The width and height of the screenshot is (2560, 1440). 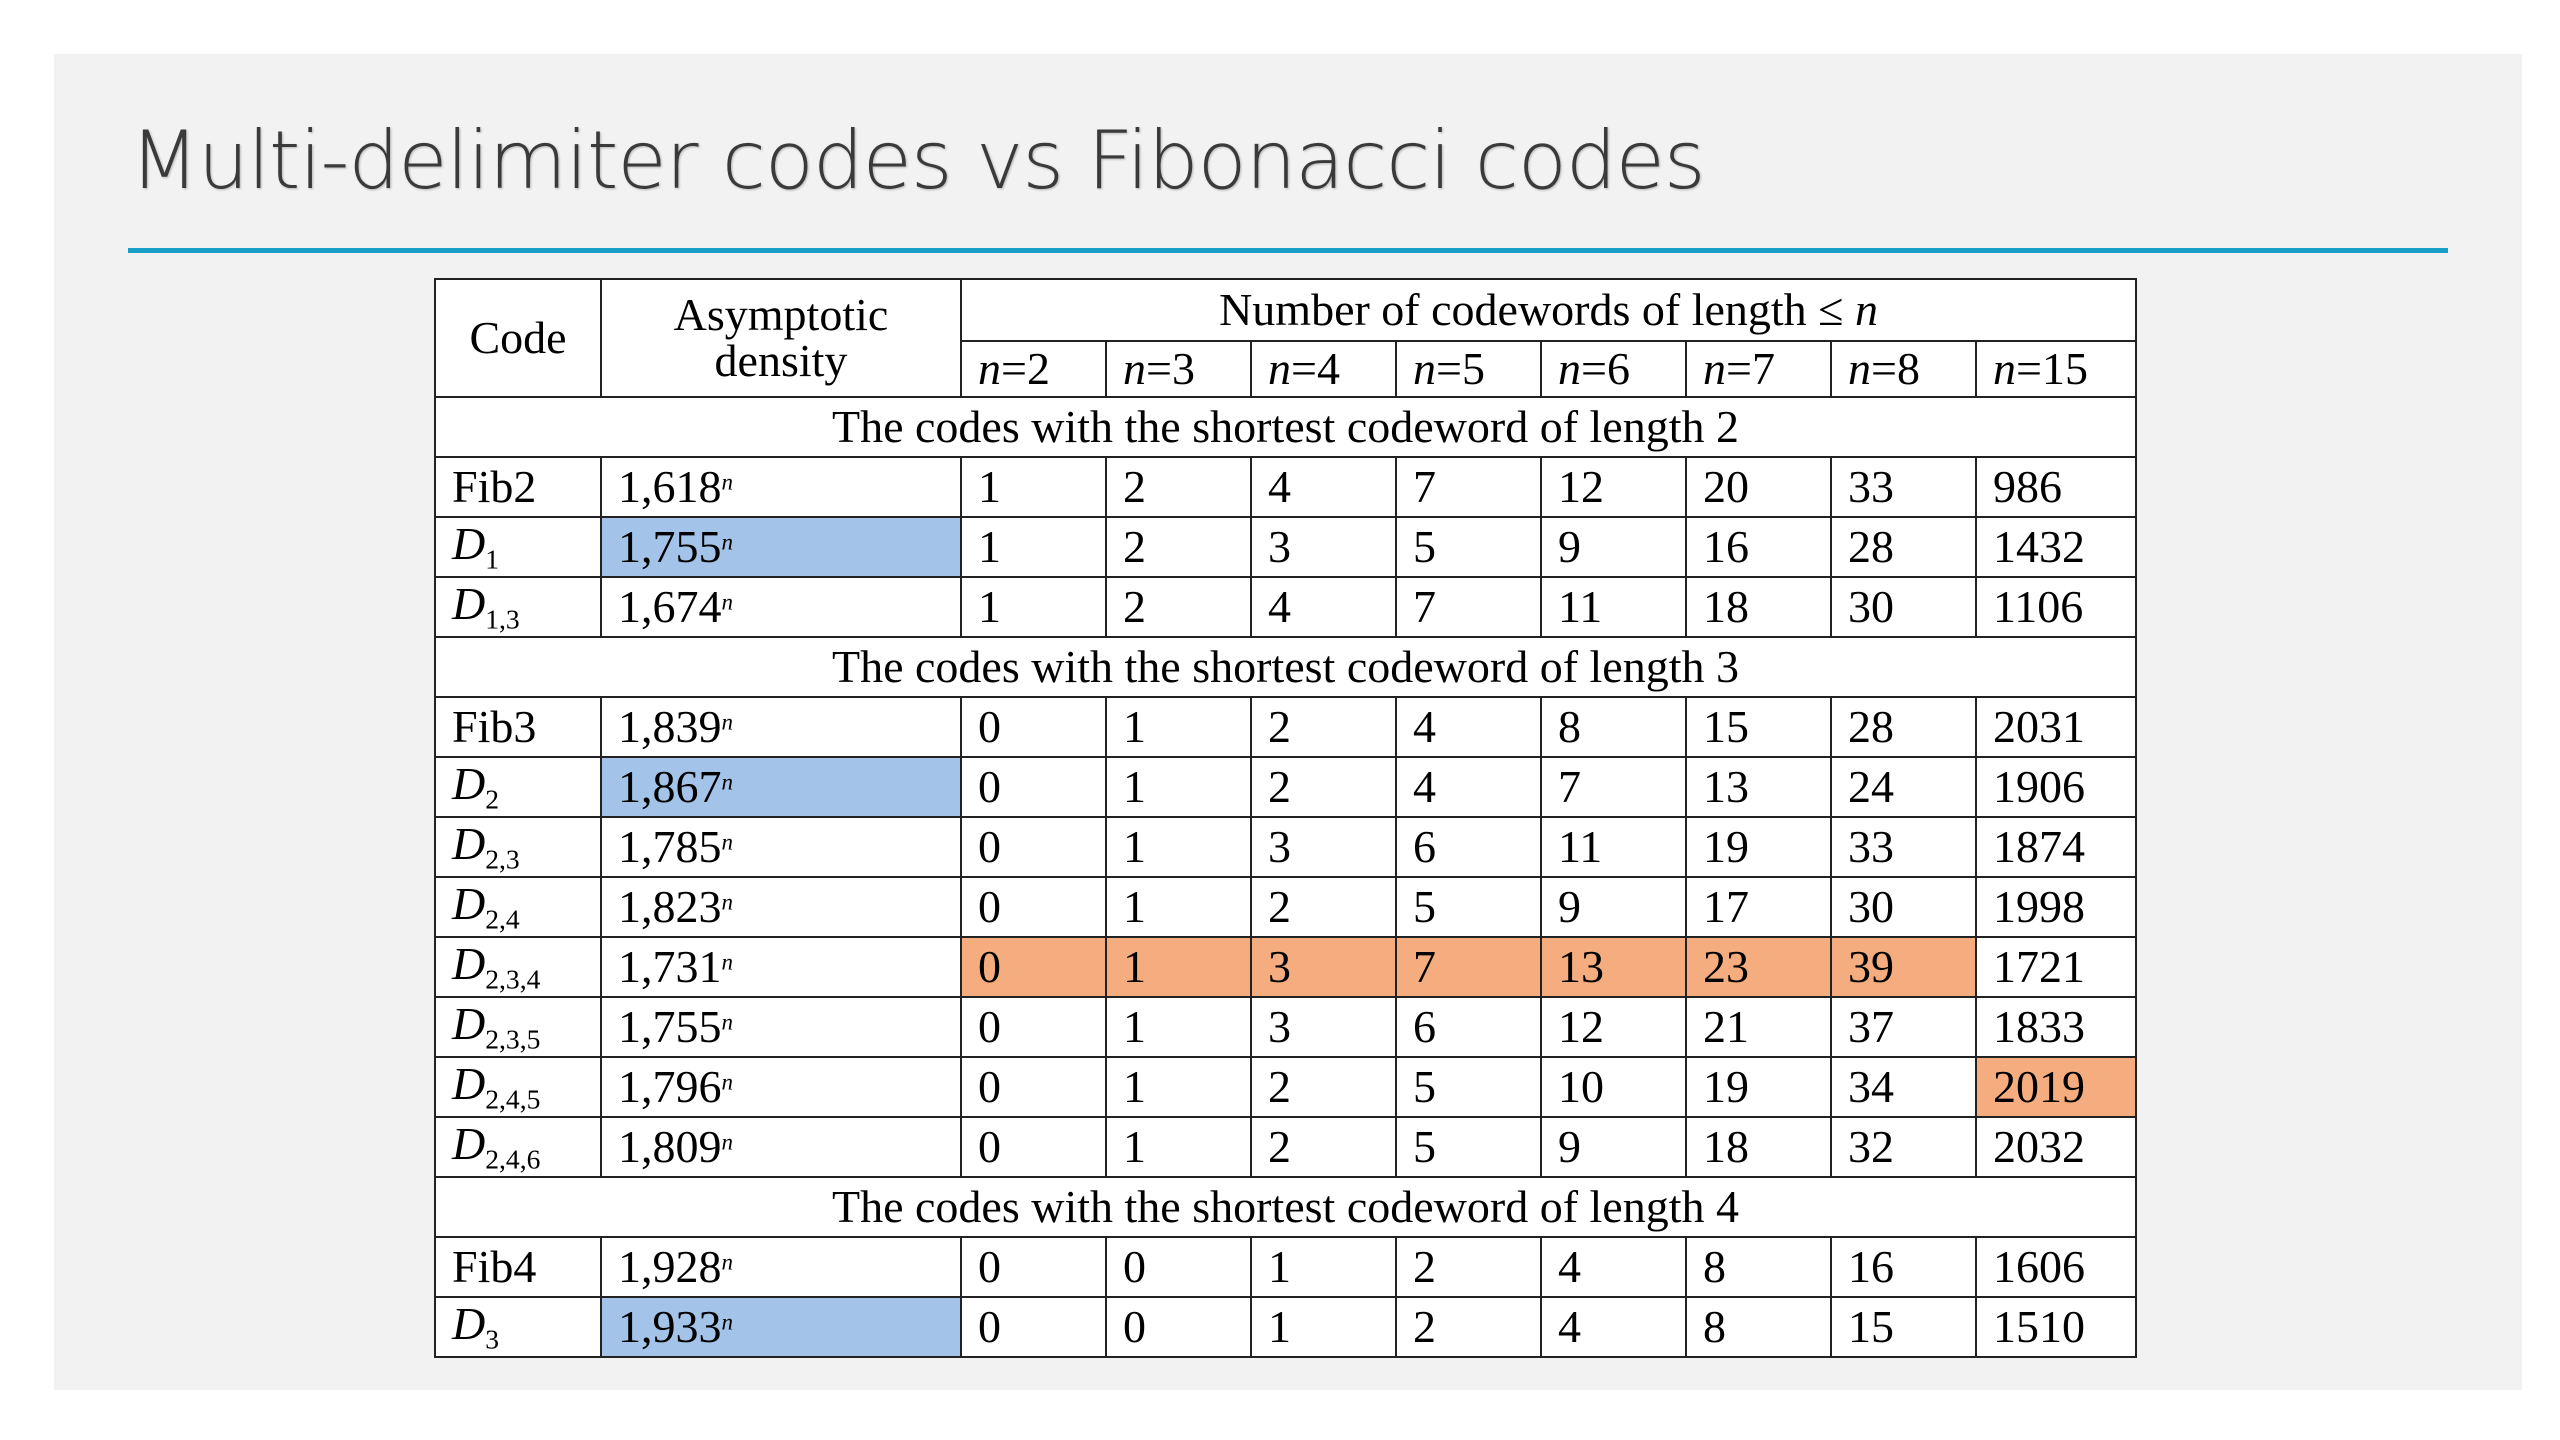 I want to click on header-n-value: =2, so click(x=1025, y=368).